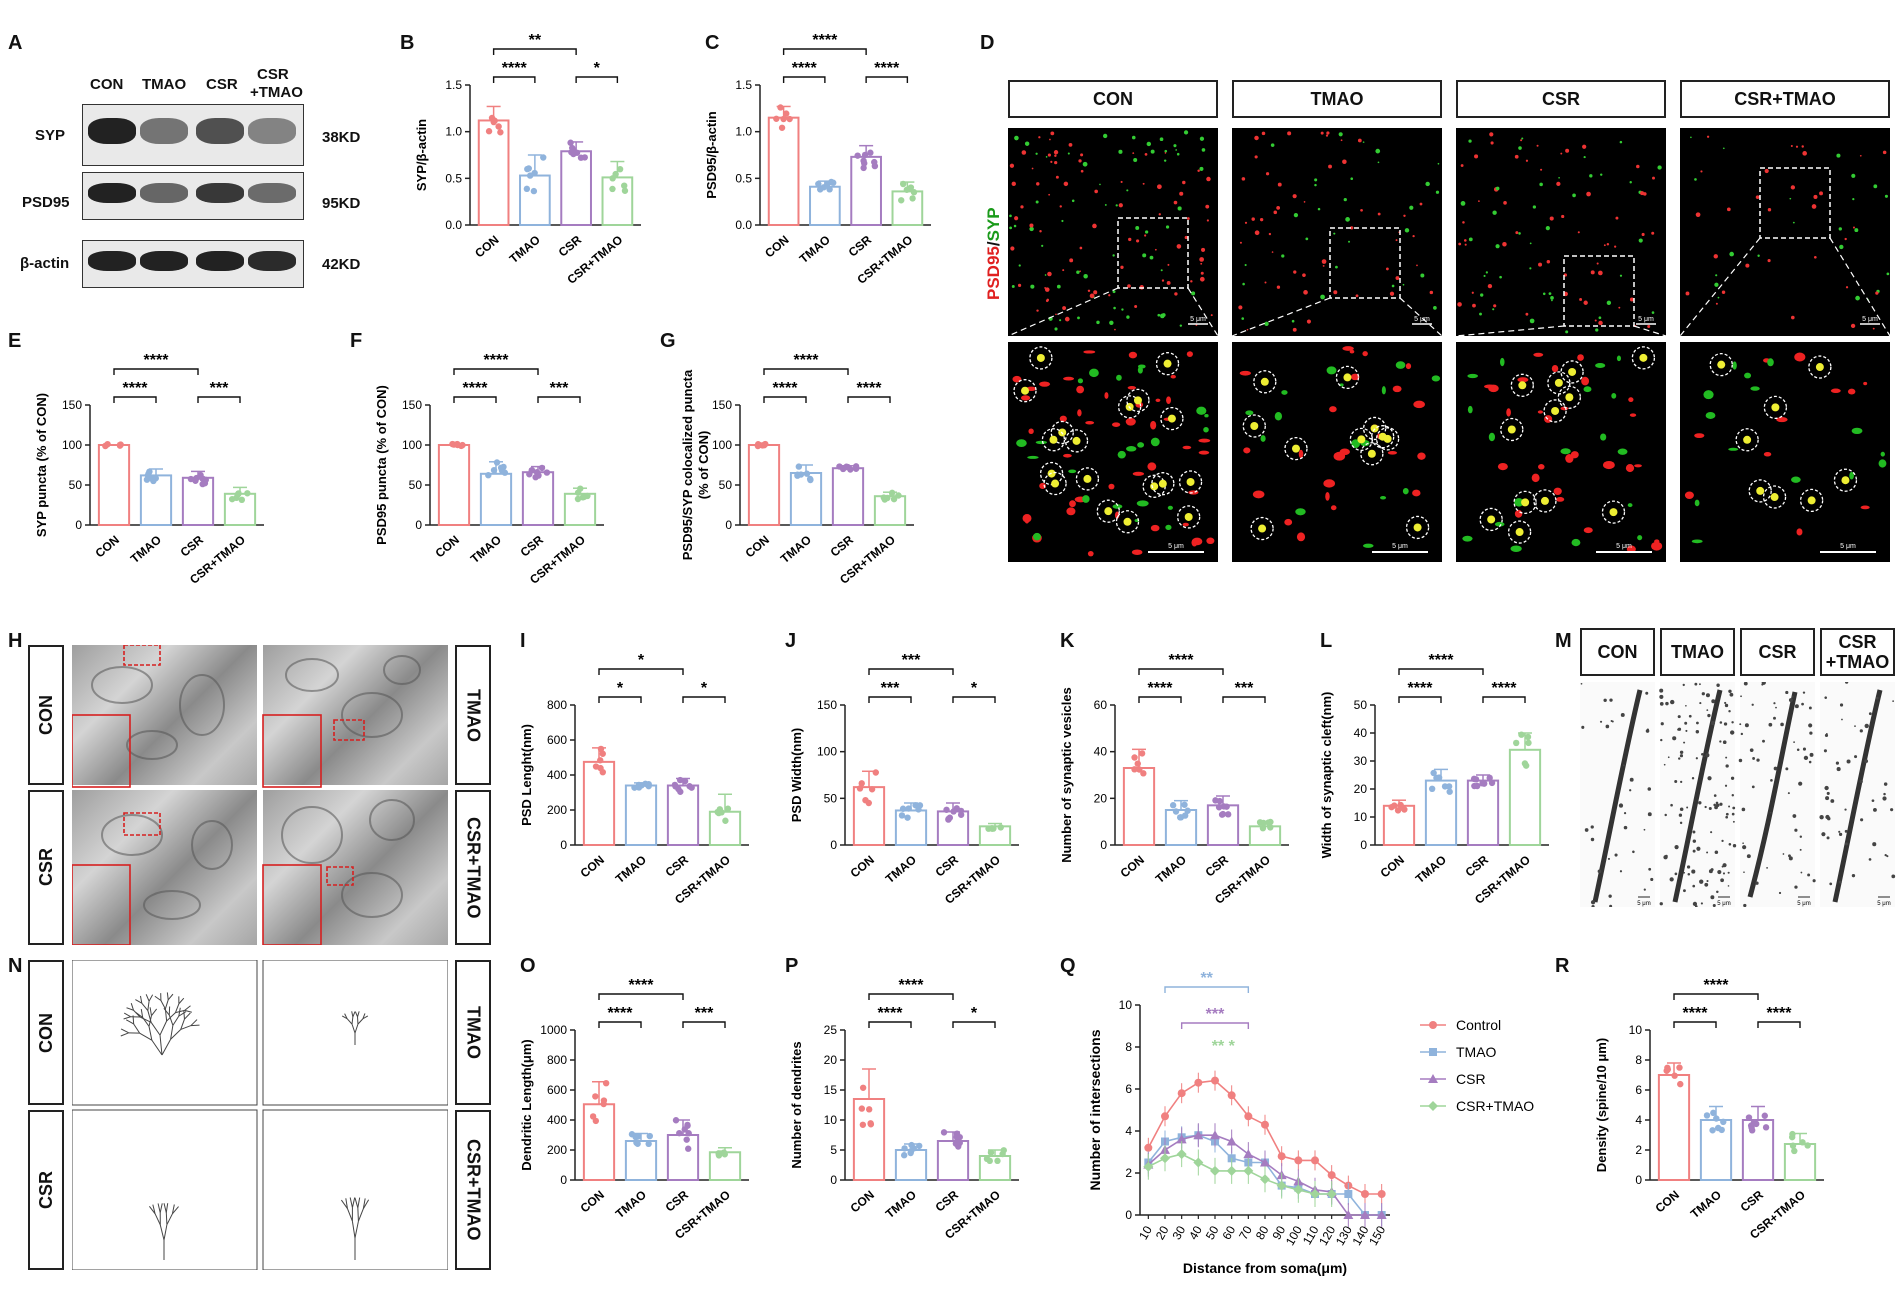 The height and width of the screenshot is (1291, 1902). Describe the element at coordinates (743, 178) in the screenshot. I see `y-tick-label: 0.5` at that location.